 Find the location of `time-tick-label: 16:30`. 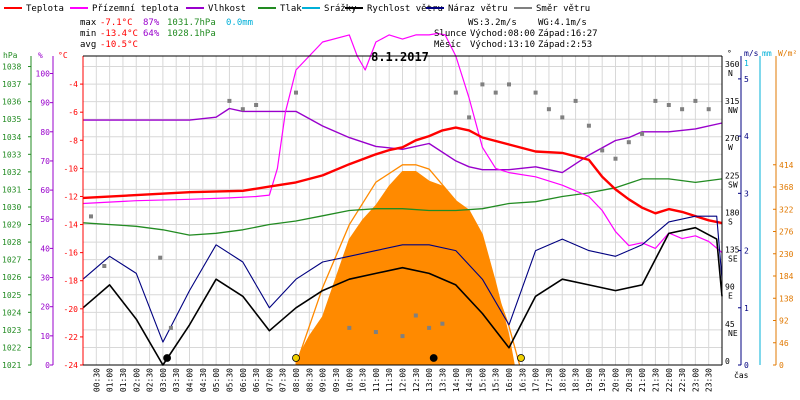

time-tick-label: 16:30 is located at coordinates (522, 380).